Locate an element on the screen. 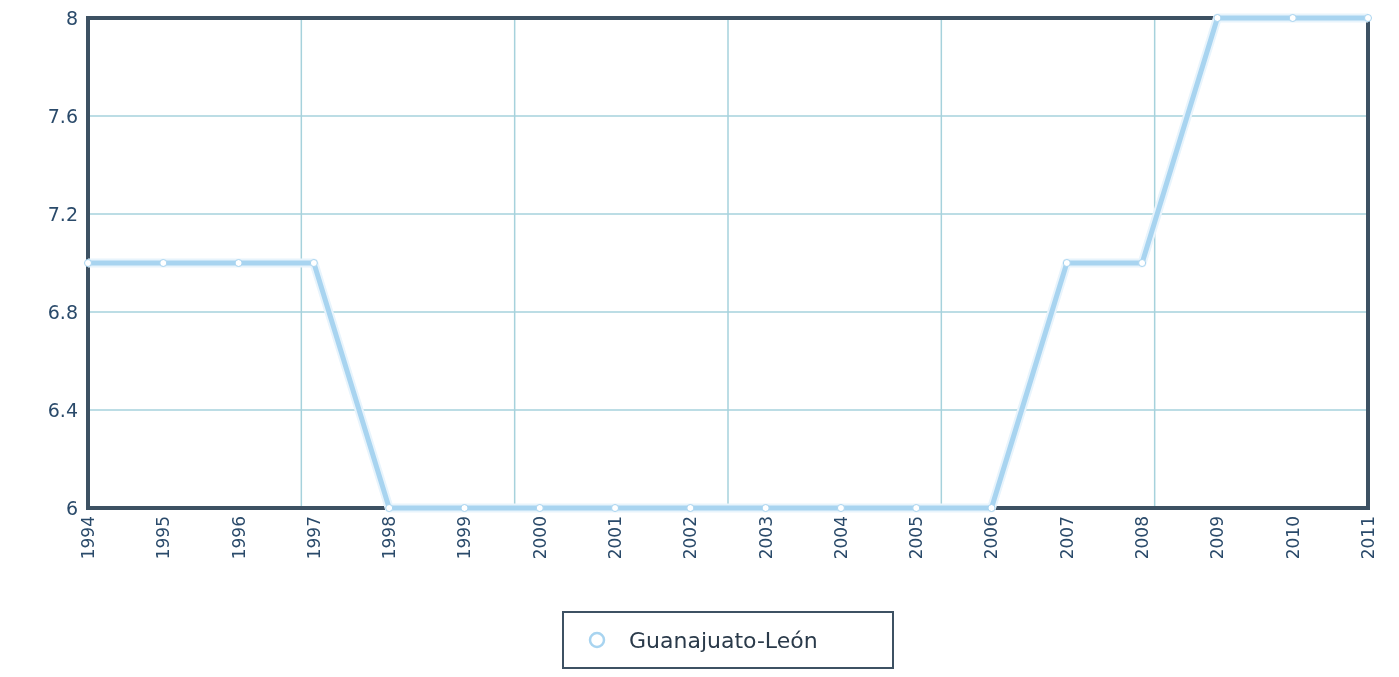 This screenshot has width=1399, height=677. y-tick-label: 6 is located at coordinates (71, 507).